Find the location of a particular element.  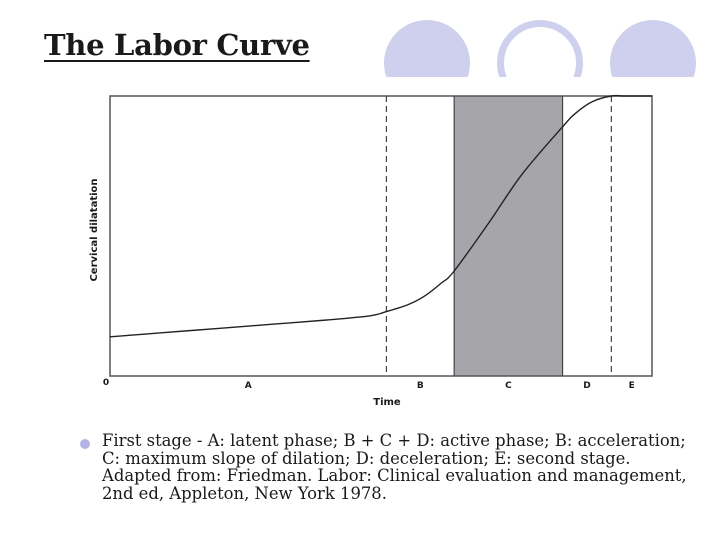

slide-title: The Labor Curve is located at coordinates (177, 45).